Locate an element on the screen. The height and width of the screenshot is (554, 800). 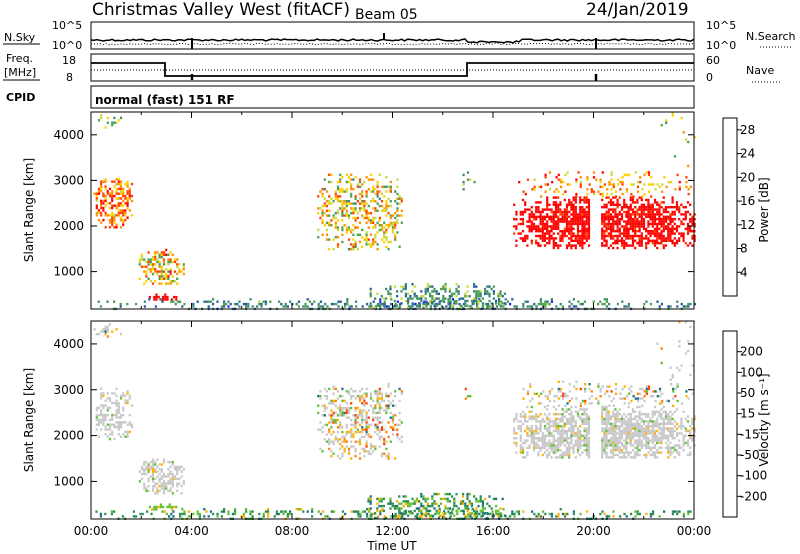
freq-tick-bottom: 8 is located at coordinates (69, 77).